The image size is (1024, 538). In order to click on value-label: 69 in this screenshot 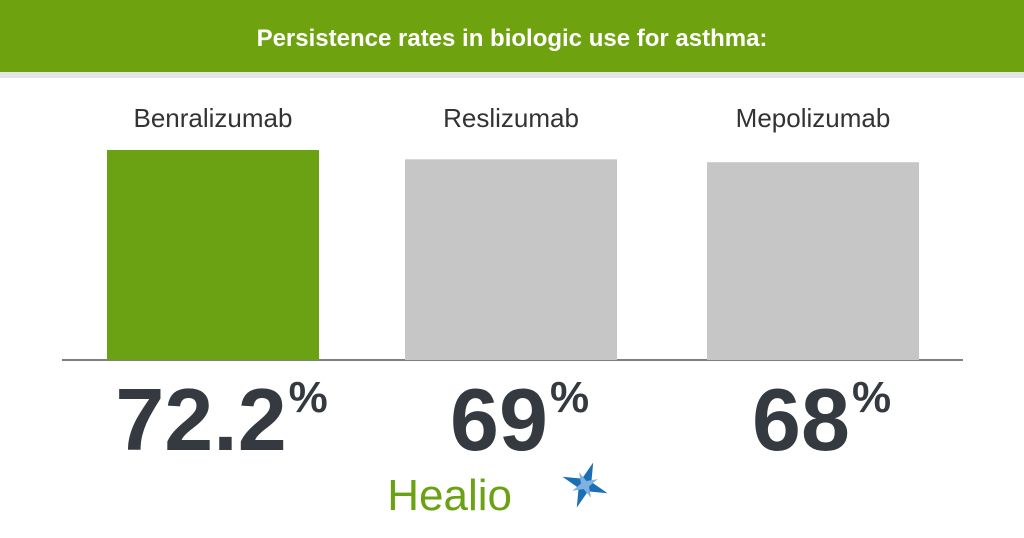, I will do `click(499, 419)`.